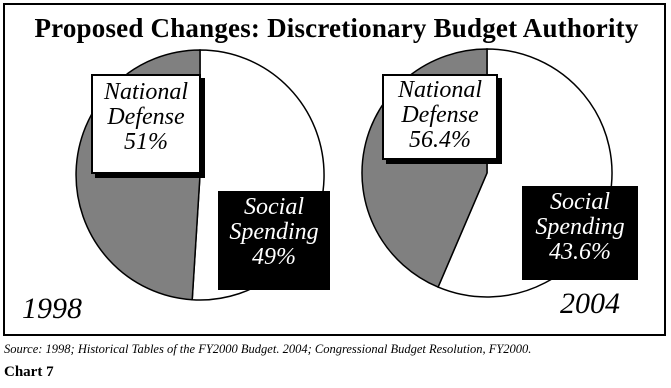  What do you see at coordinates (274, 257) in the screenshot?
I see `callout-1998-social-value: 49%` at bounding box center [274, 257].